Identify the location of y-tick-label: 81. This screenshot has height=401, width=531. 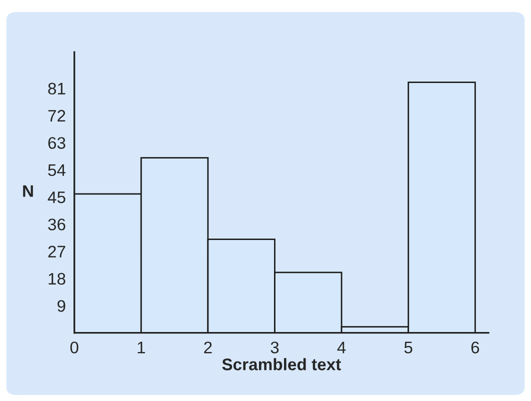
(57, 88).